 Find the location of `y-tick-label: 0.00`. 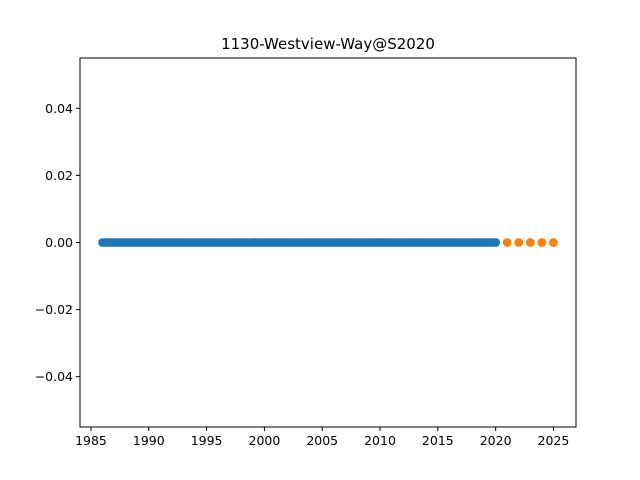

y-tick-label: 0.00 is located at coordinates (59, 242).